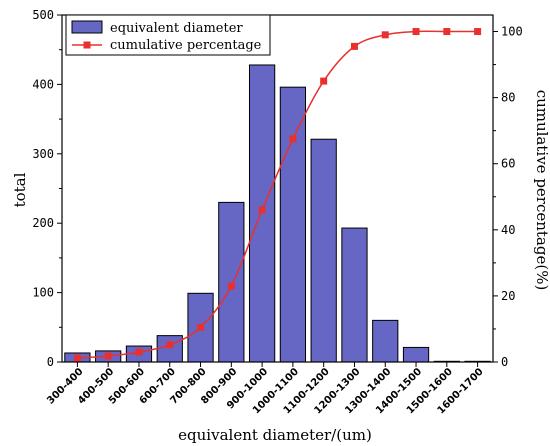 The width and height of the screenshot is (550, 446). I want to click on legend-label-bar: equivalent diameter, so click(176, 28).